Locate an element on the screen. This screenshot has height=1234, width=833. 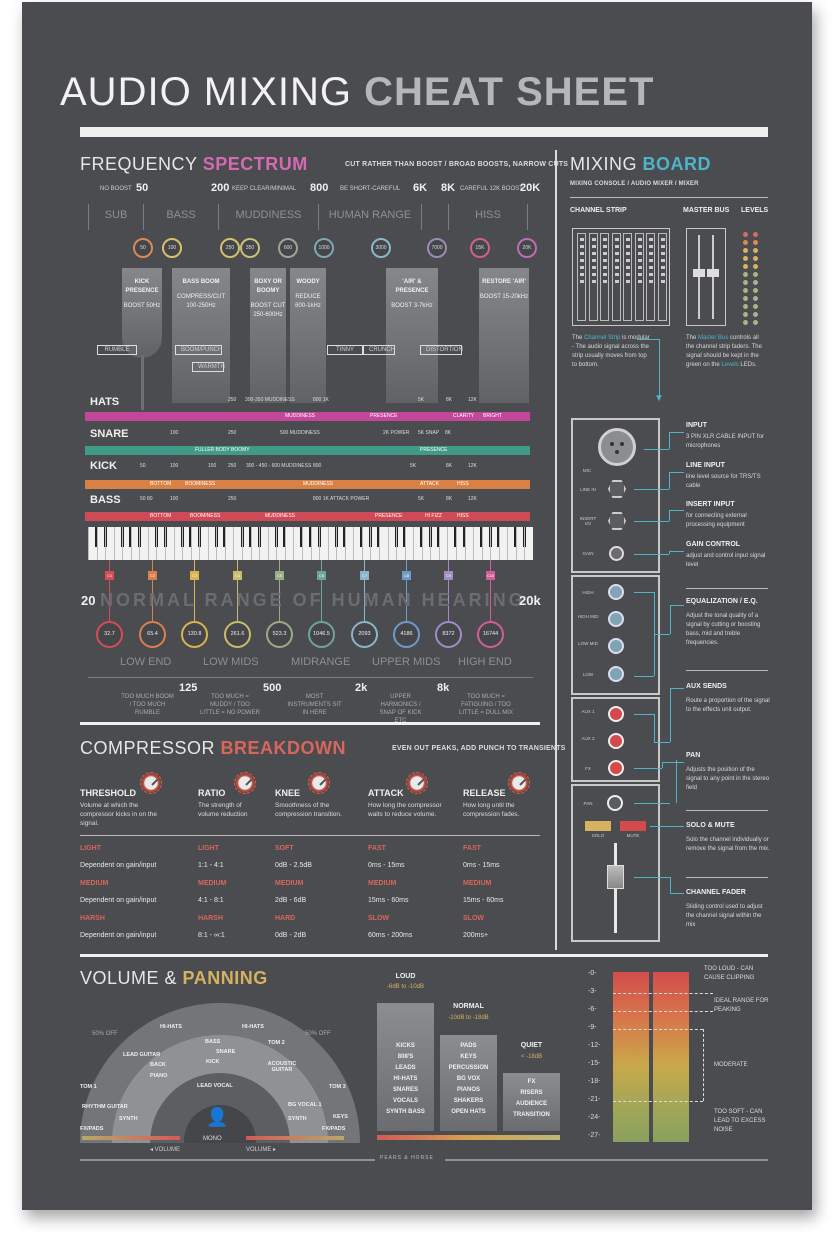
level-item: OPEN HATS is located at coordinates (468, 1112).